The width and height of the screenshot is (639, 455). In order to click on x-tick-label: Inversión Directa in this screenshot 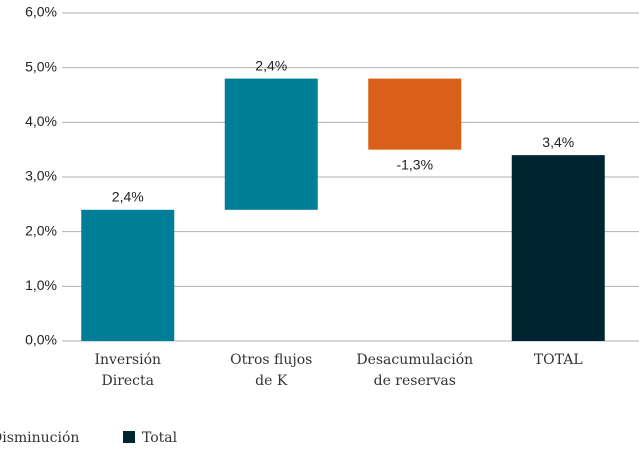, I will do `click(127, 370)`.